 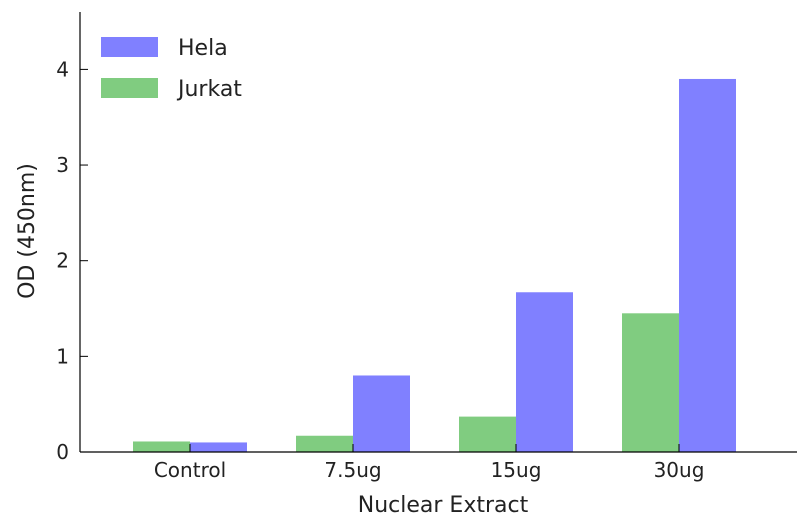 I want to click on bar-jurkat-30ug, so click(x=650, y=382).